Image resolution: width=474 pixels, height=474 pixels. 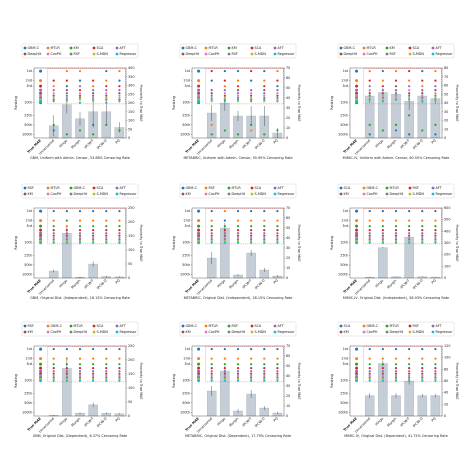 What do you see at coordinates (131, 374) in the screenshot?
I see `y2-tick-label: 150` at bounding box center [131, 374].